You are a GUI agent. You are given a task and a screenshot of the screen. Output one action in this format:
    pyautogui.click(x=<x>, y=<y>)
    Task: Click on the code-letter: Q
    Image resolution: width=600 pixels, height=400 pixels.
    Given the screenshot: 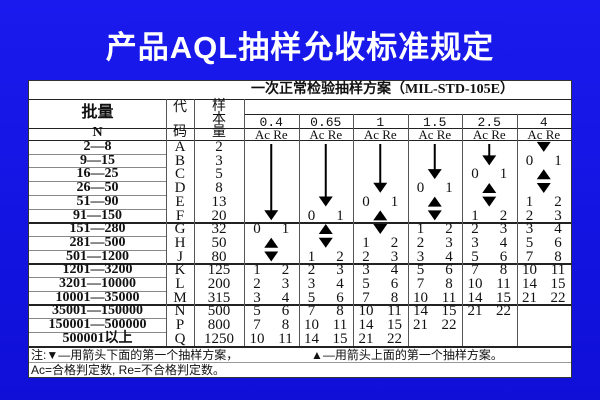 What is the action you would take?
    pyautogui.click(x=180, y=338)
    